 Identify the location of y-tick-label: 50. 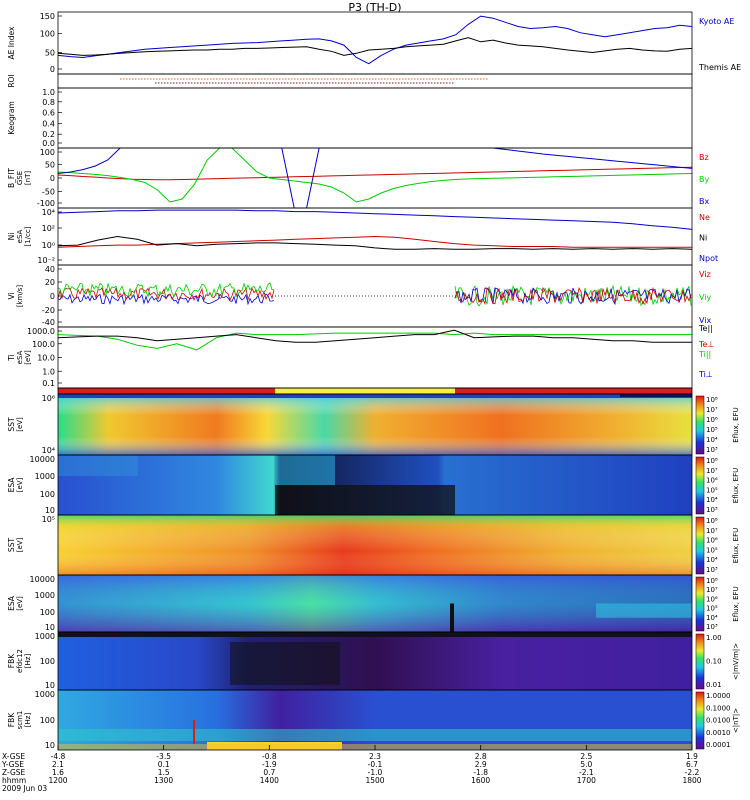
(50, 165).